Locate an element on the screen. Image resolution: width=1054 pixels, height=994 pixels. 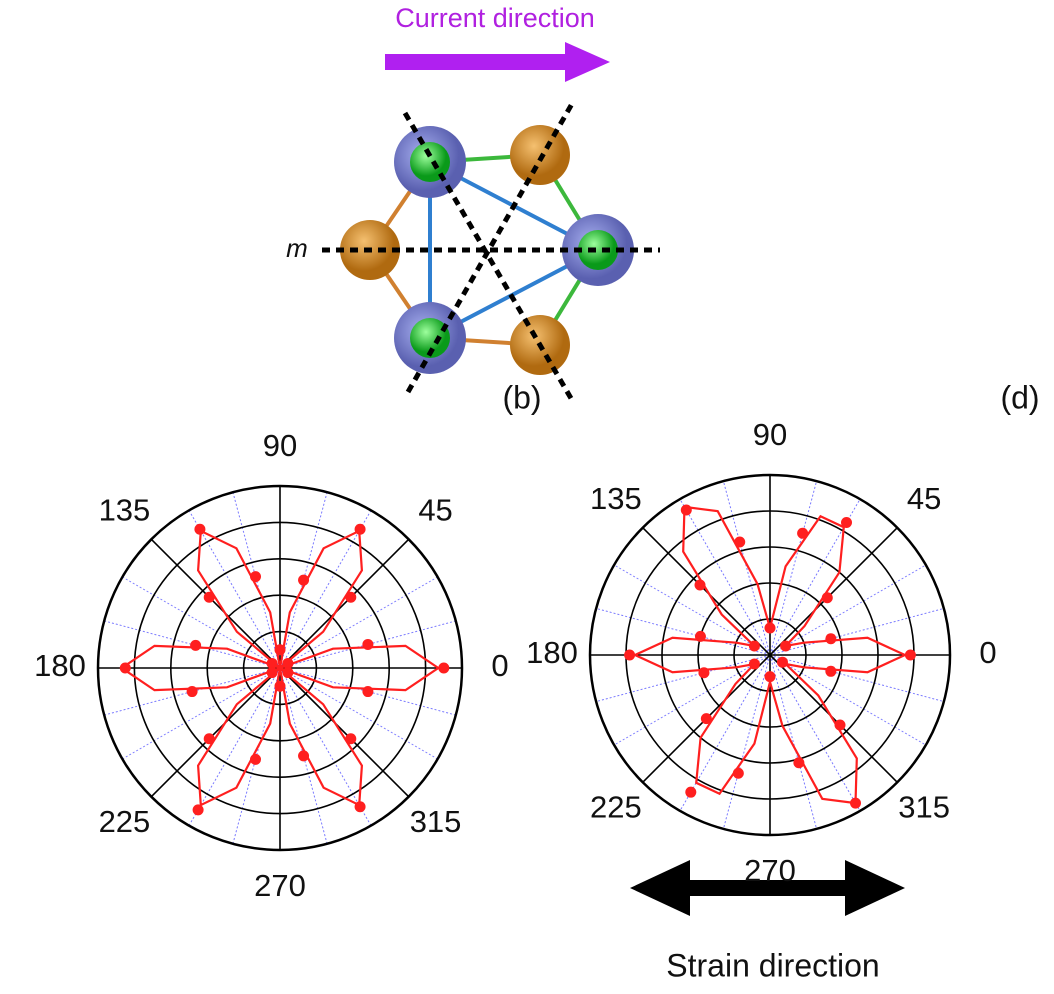
panel-label: (b) is located at coordinates (521, 397).